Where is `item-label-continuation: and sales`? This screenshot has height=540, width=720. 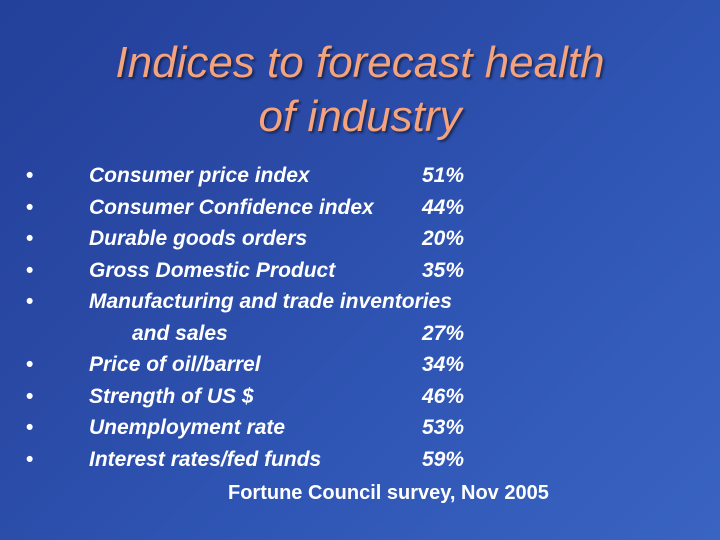 item-label-continuation: and sales is located at coordinates (180, 333).